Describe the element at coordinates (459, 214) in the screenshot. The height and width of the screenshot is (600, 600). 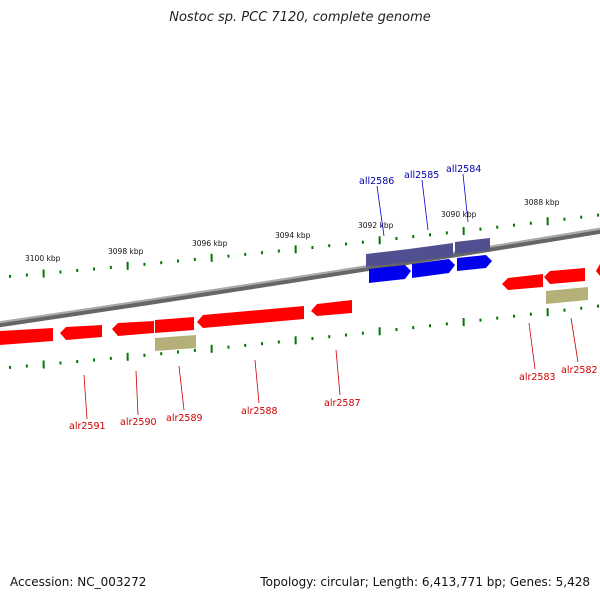
I see `kbp-label: 3090 kbp` at that location.